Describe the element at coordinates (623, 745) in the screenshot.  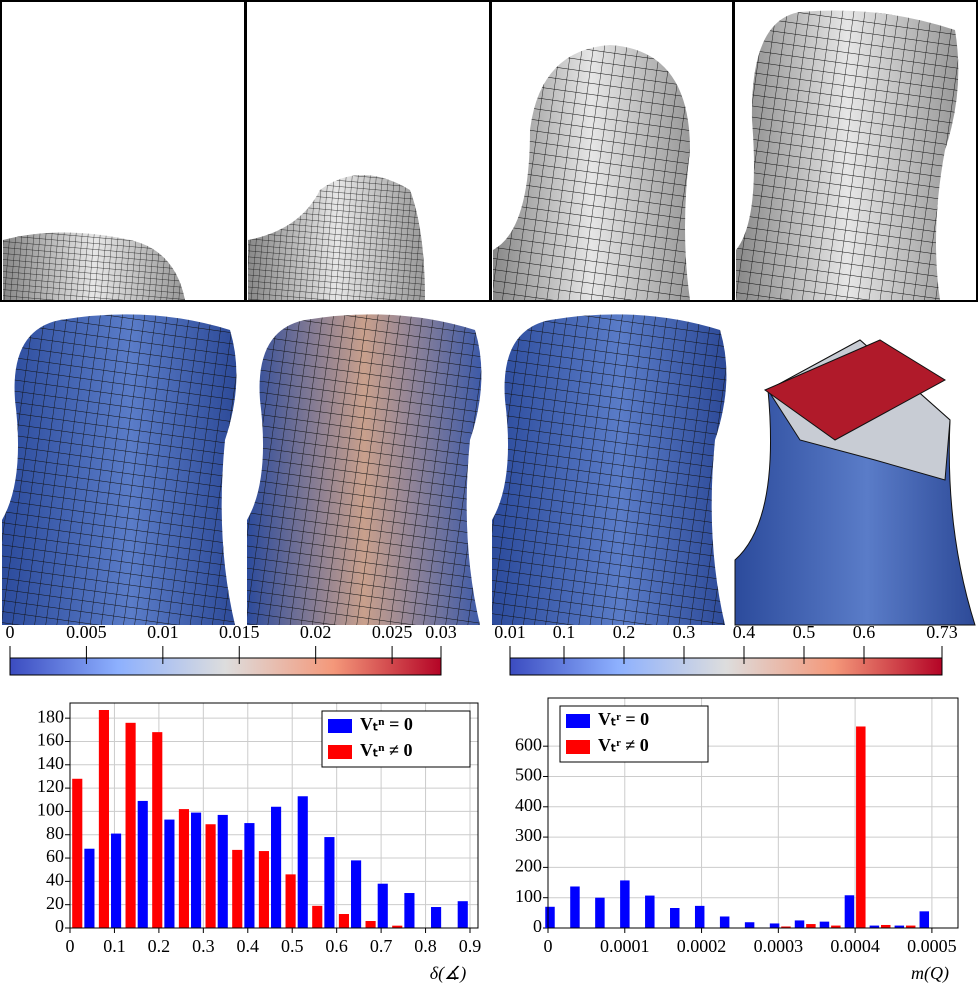
I see `legend-label: Vₜʳ ≠ 0` at that location.